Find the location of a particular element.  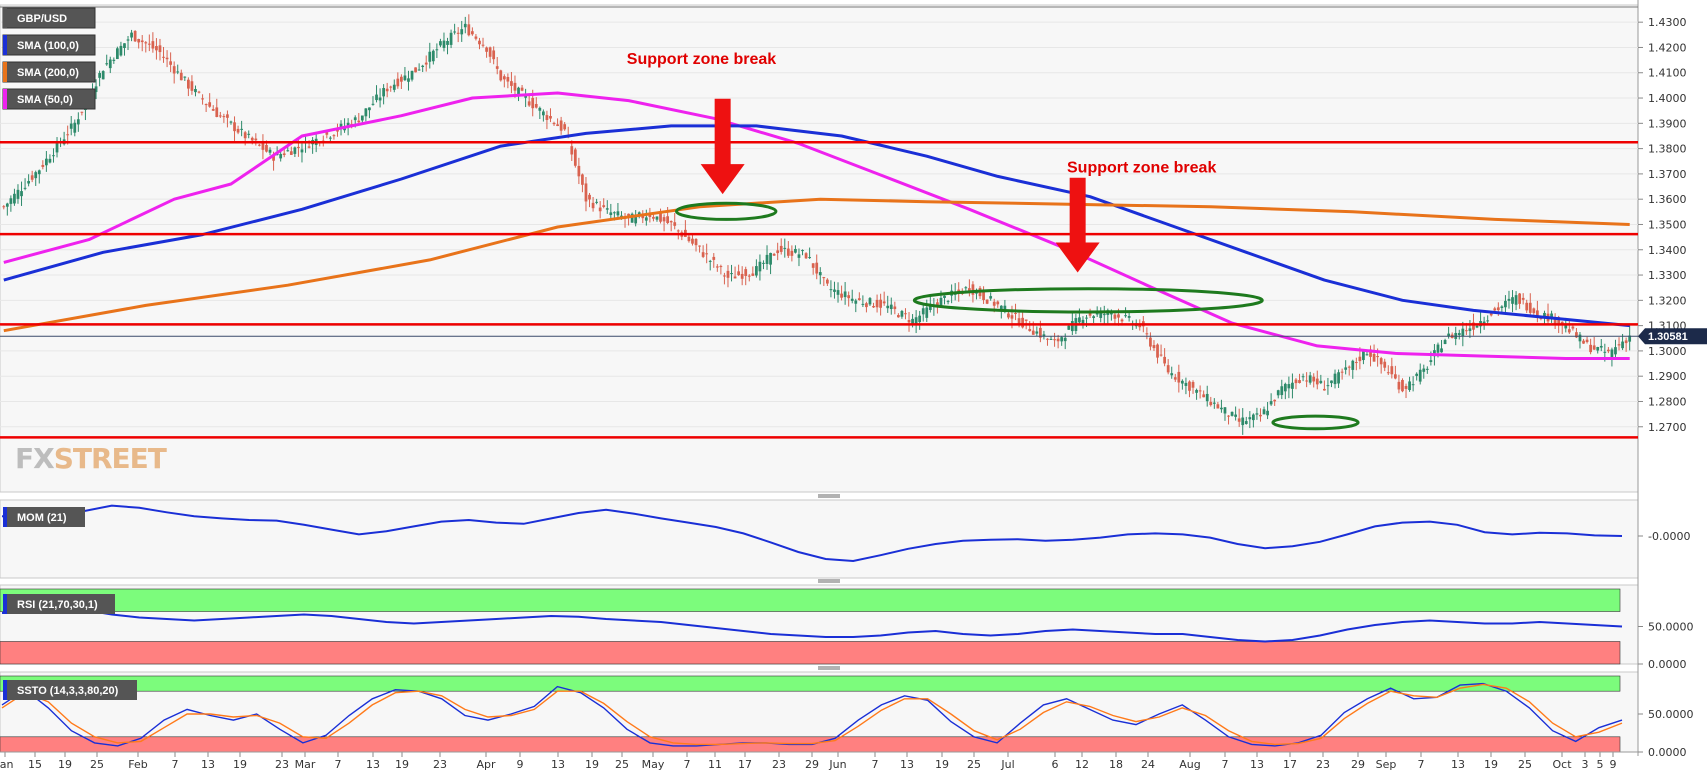

x-tick-label: Aug is located at coordinates (1189, 764).